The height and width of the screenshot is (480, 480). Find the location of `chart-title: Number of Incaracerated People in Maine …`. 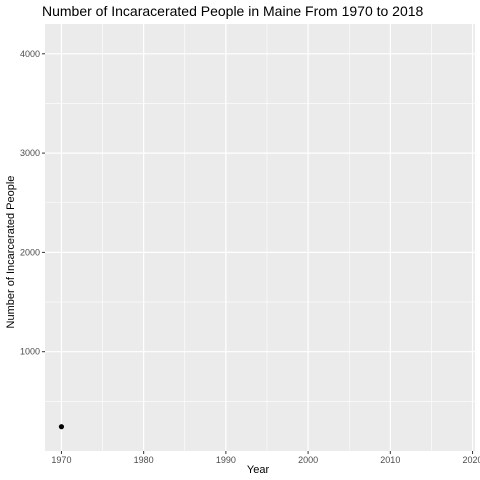

chart-title: Number of Incaracerated People in Maine … is located at coordinates (233, 11).